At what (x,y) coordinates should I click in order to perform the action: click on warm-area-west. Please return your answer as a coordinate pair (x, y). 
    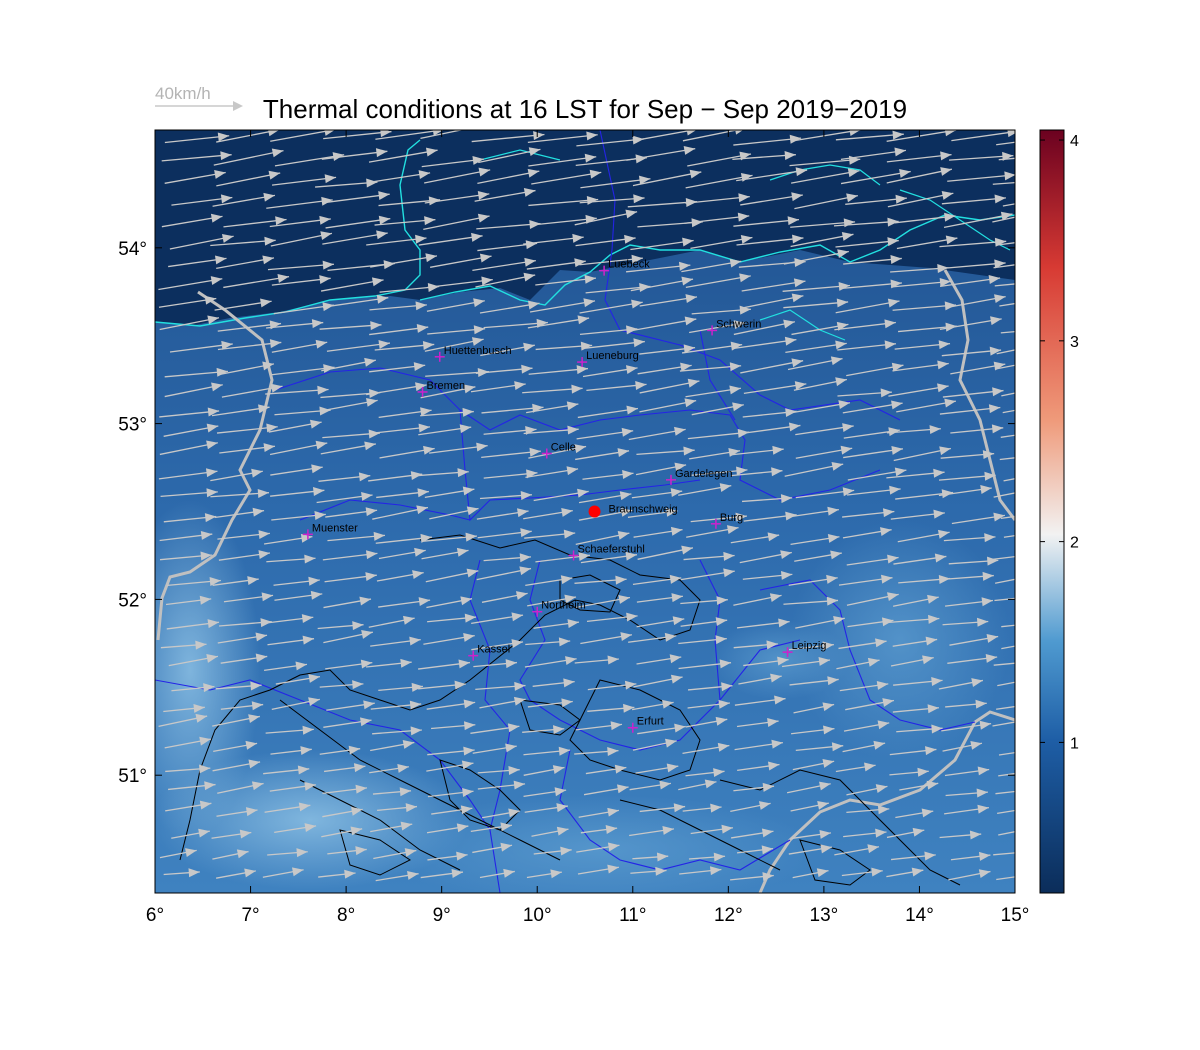
    Looking at the image, I should click on (207, 670).